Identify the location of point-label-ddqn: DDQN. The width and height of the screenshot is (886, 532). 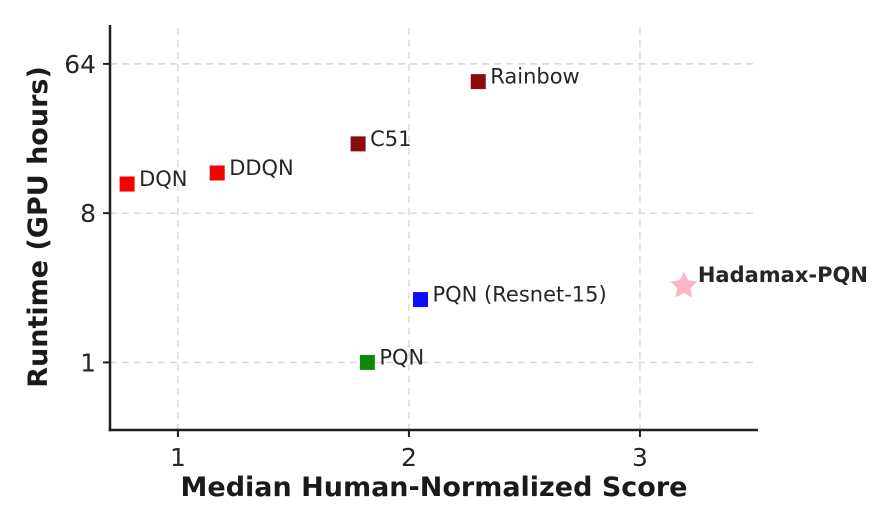
(261, 168).